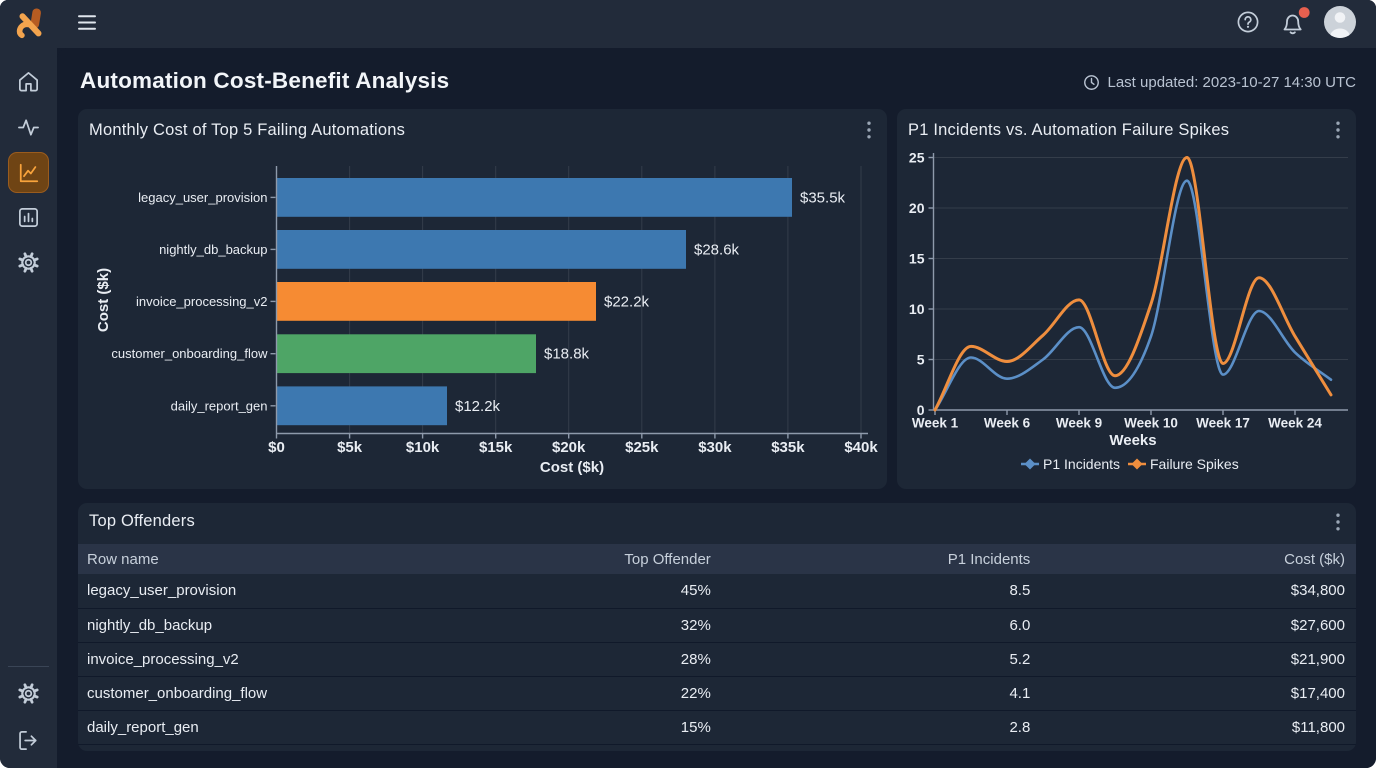  What do you see at coordinates (642, 447) in the screenshot?
I see `svg-text: $25k` at bounding box center [642, 447].